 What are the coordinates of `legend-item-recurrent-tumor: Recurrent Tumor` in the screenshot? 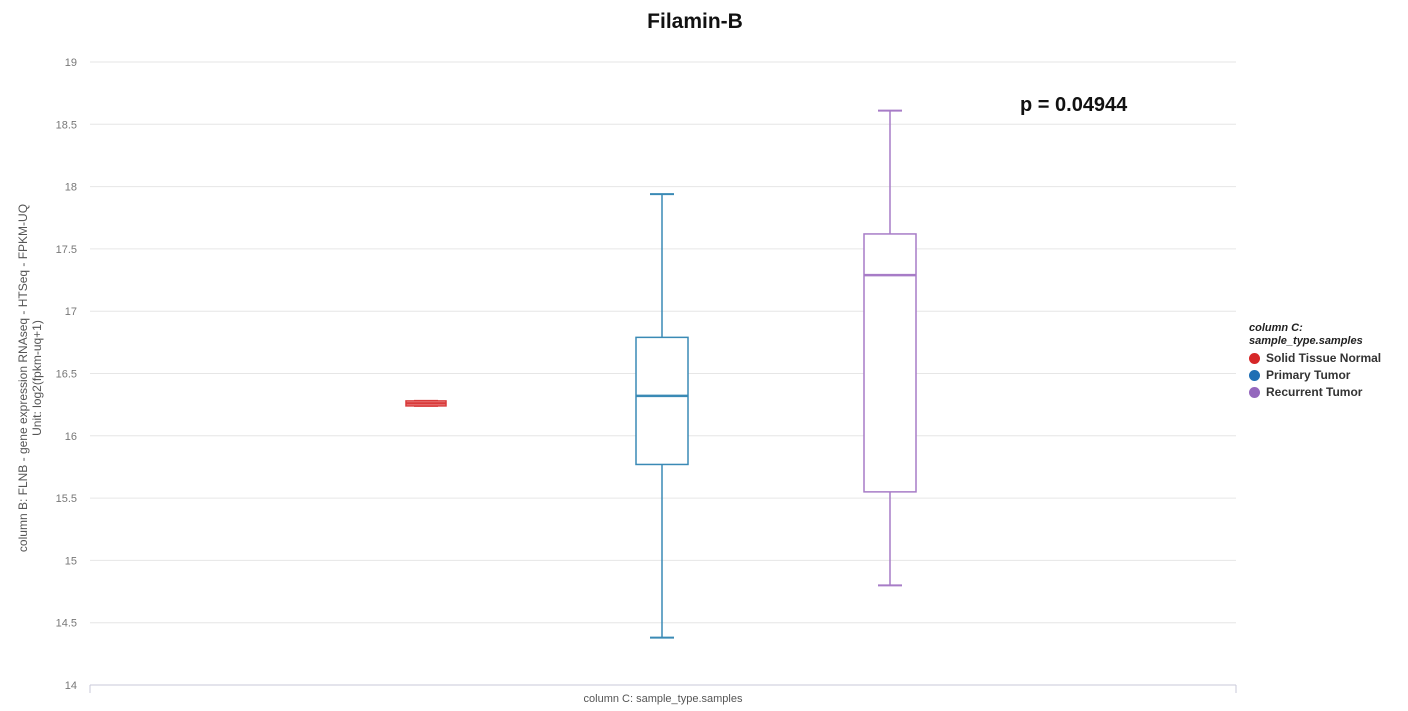 It's located at (1315, 392).